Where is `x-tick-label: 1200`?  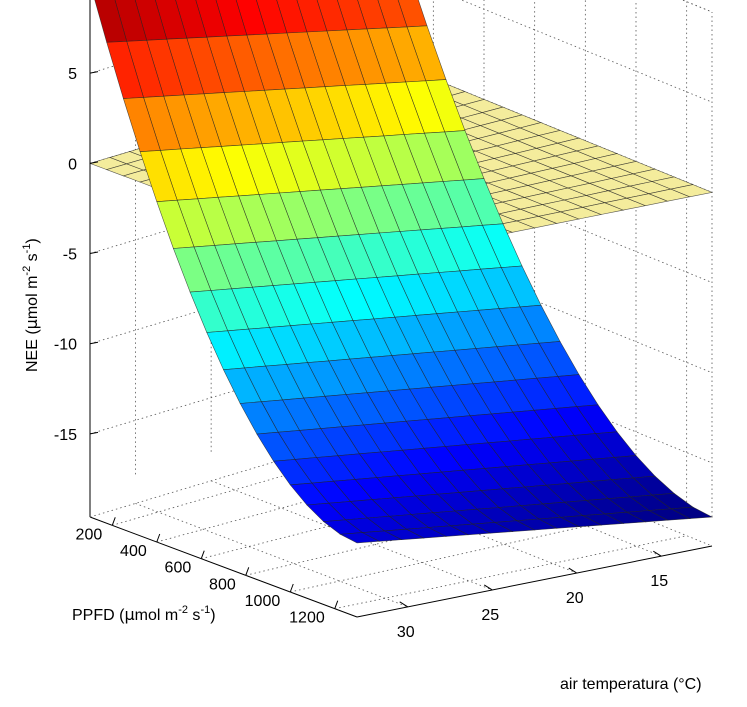
x-tick-label: 1200 is located at coordinates (307, 618).